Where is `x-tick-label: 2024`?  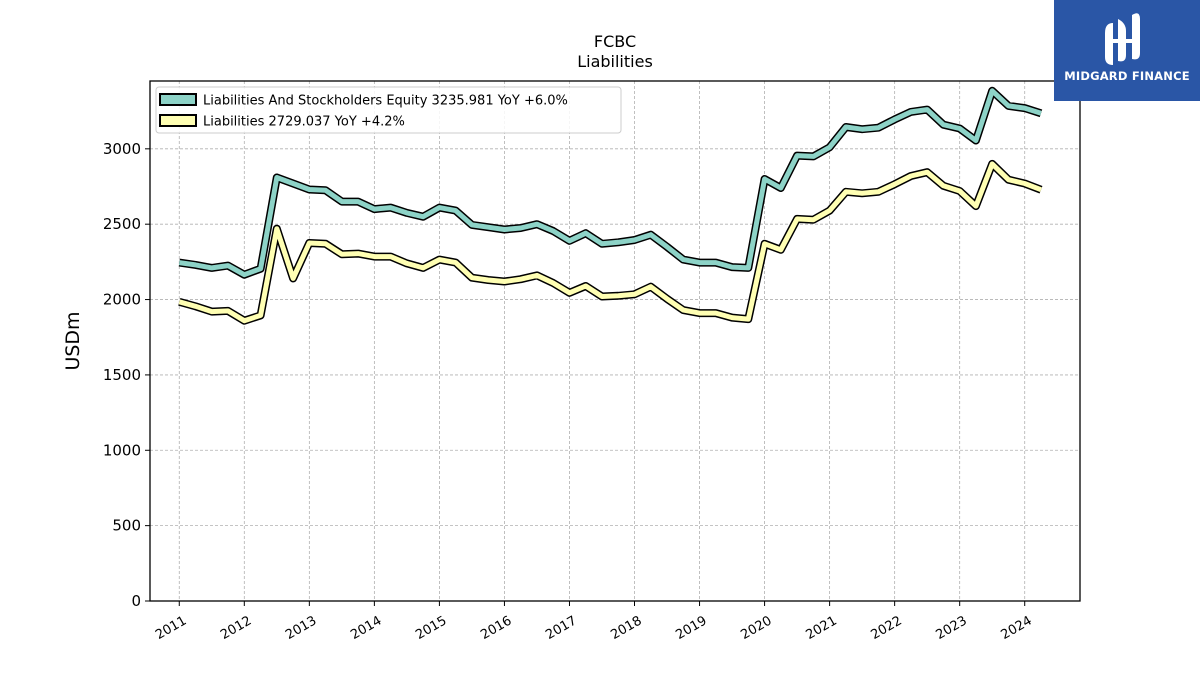
x-tick-label: 2024 is located at coordinates (1017, 628).